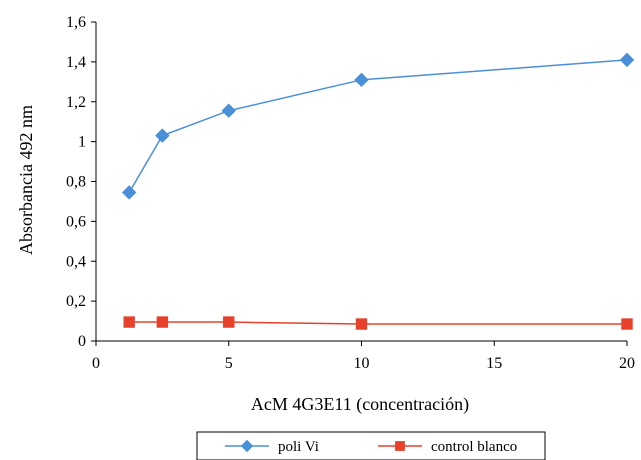 The height and width of the screenshot is (460, 641). What do you see at coordinates (76, 22) in the screenshot?
I see `y-tick-label: 1,6` at bounding box center [76, 22].